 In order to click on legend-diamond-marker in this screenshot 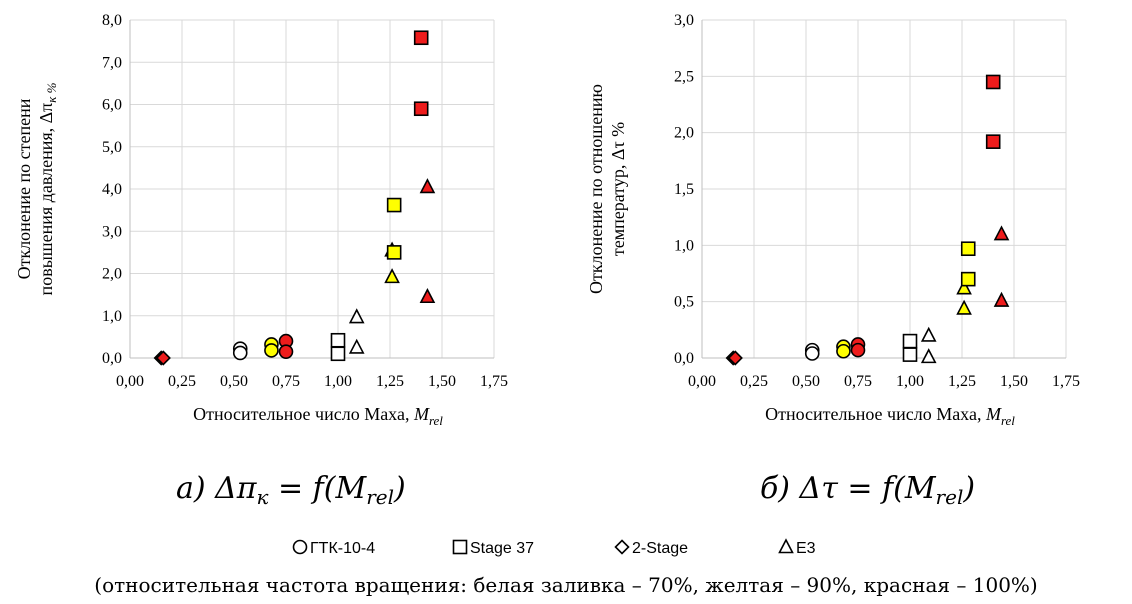, I will do `click(622, 547)`.